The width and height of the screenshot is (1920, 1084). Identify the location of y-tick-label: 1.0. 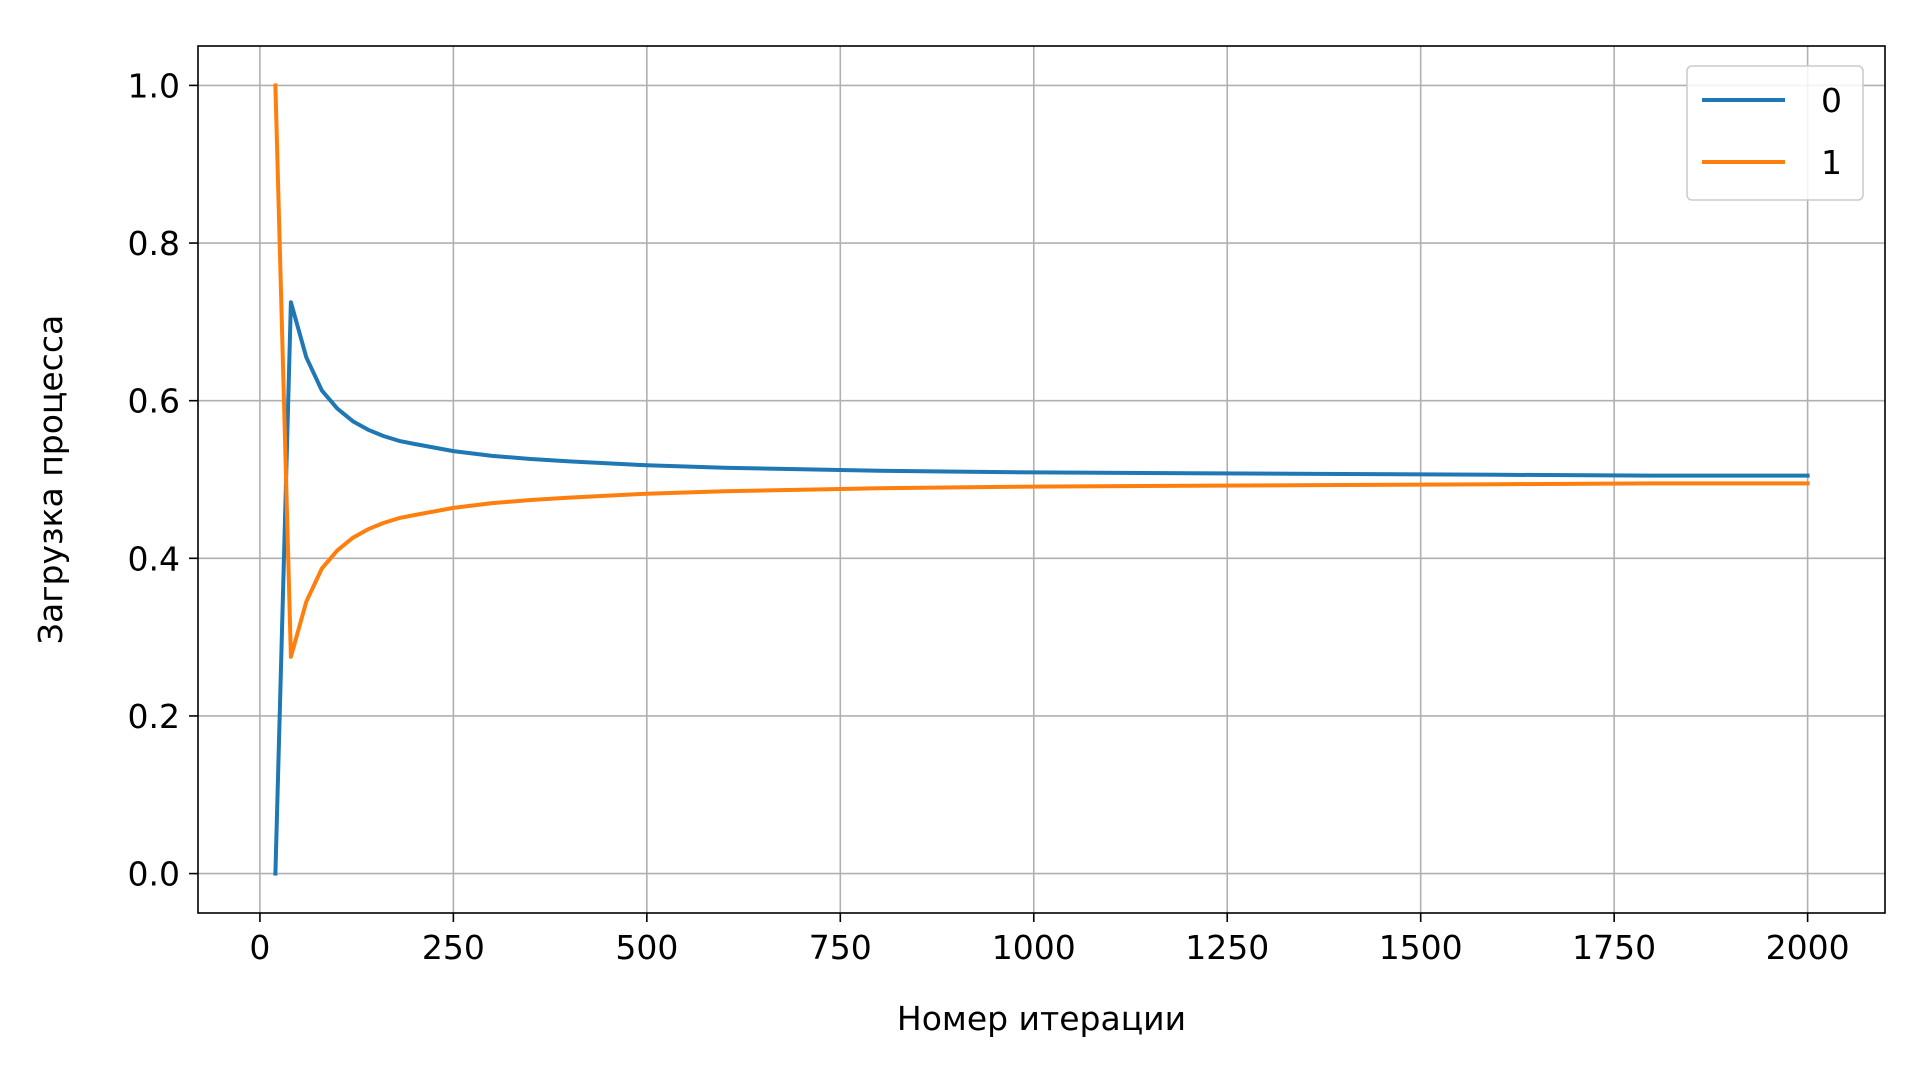
(154, 85).